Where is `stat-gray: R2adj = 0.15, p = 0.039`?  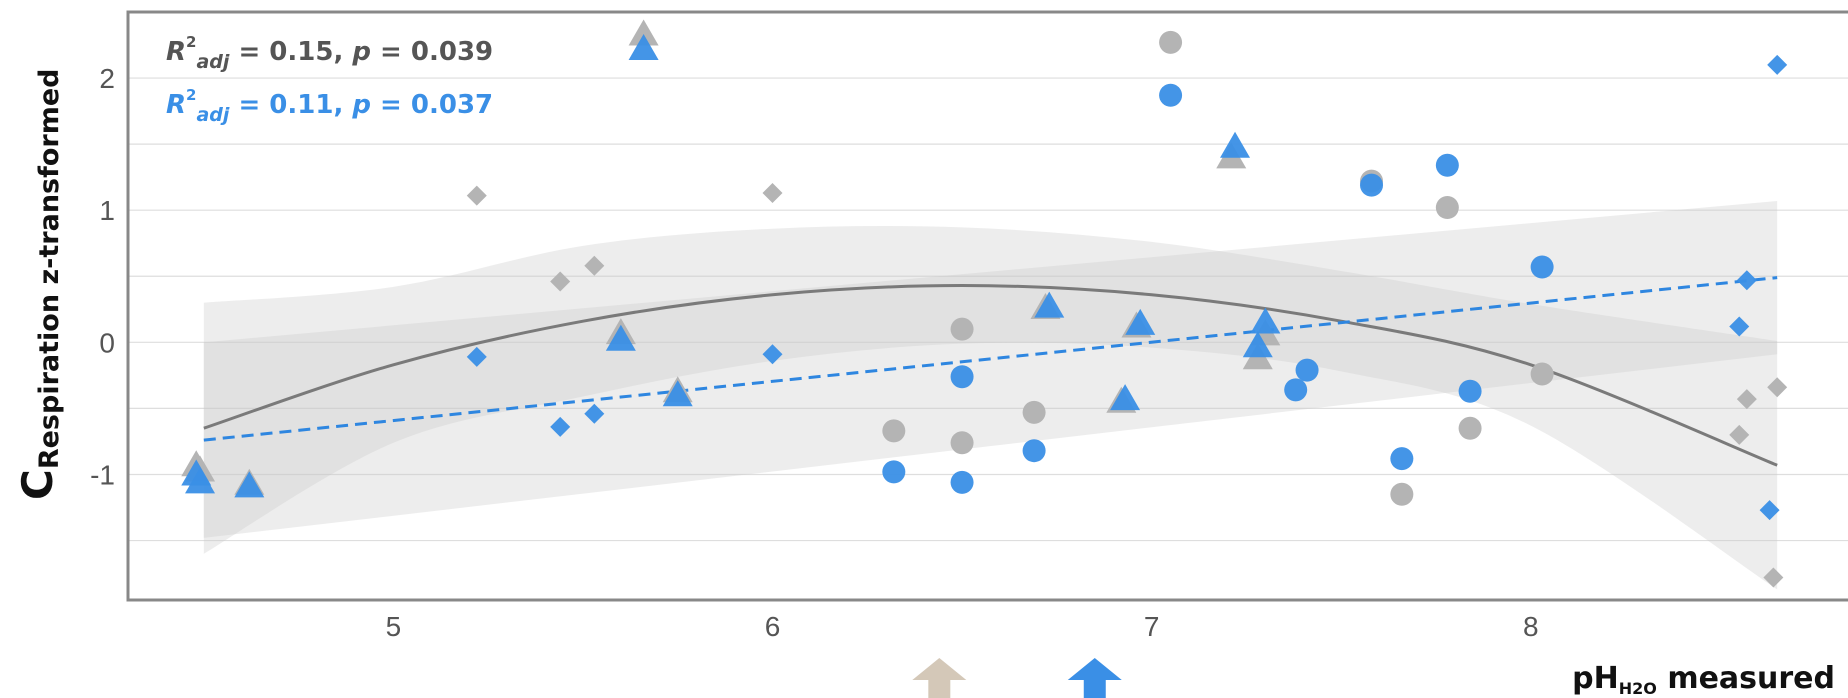
stat-gray: R2adj = 0.15, p = 0.039 is located at coordinates (329, 53).